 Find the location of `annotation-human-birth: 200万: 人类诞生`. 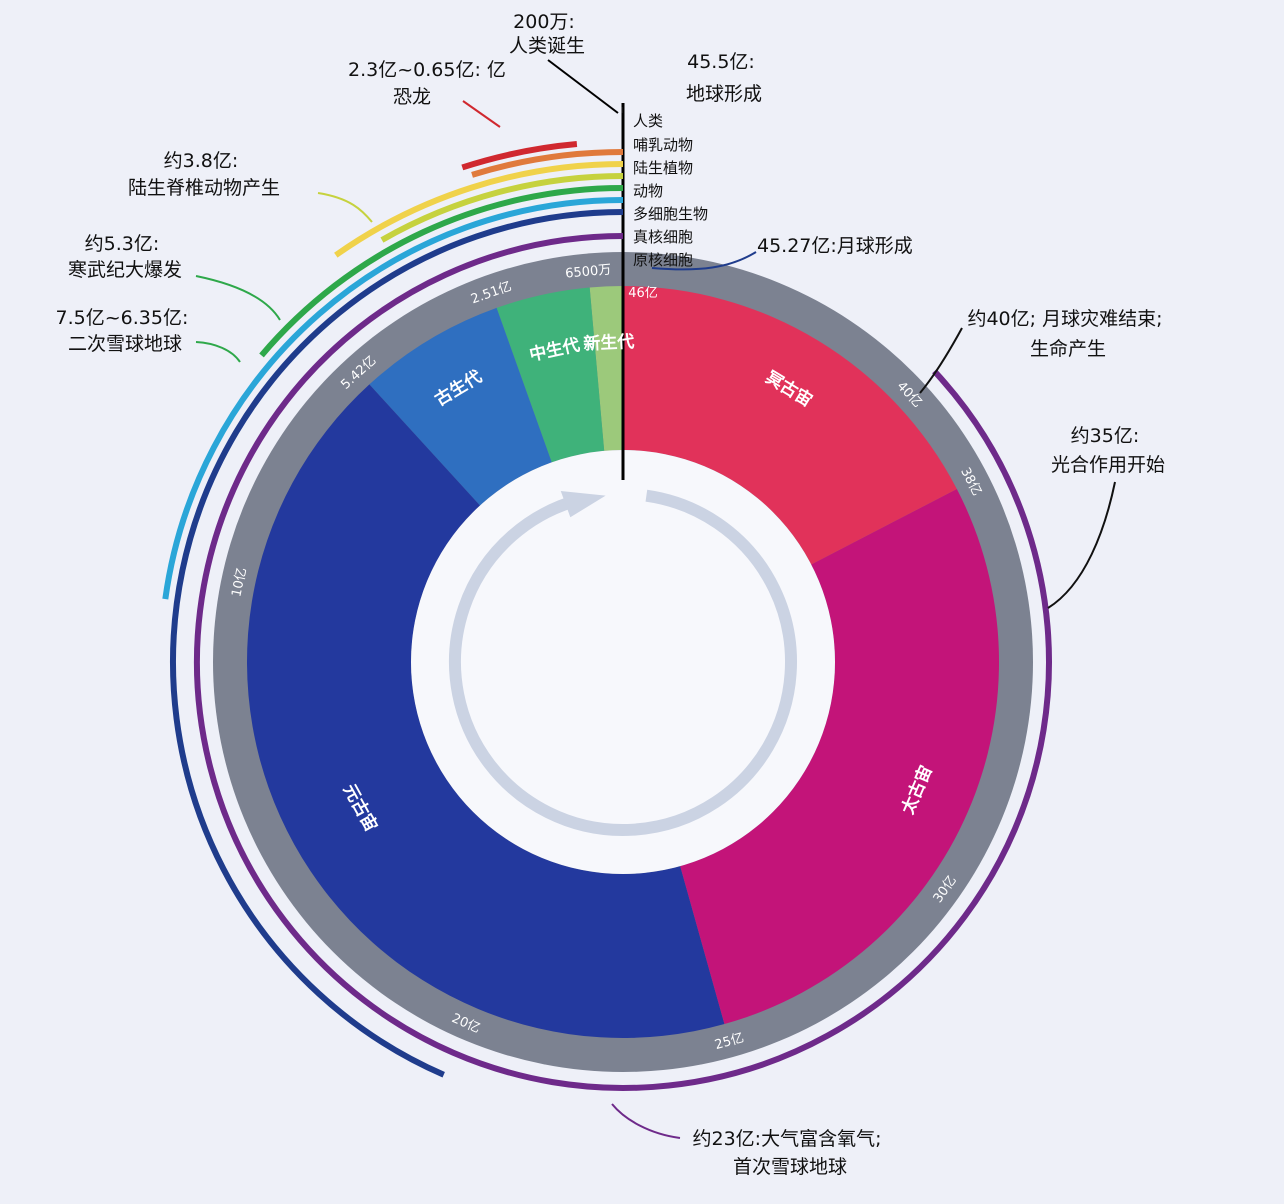

annotation-human-birth: 200万: 人类诞生 is located at coordinates (547, 34).